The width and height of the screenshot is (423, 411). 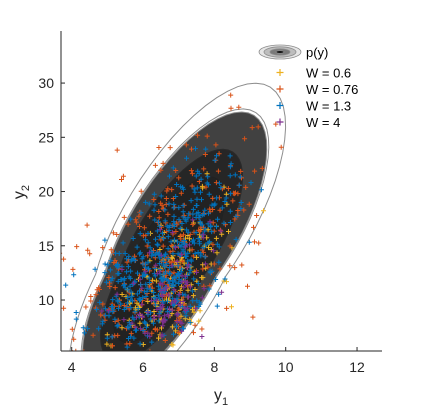 I want to click on x-tick-label: 12, so click(x=357, y=367).